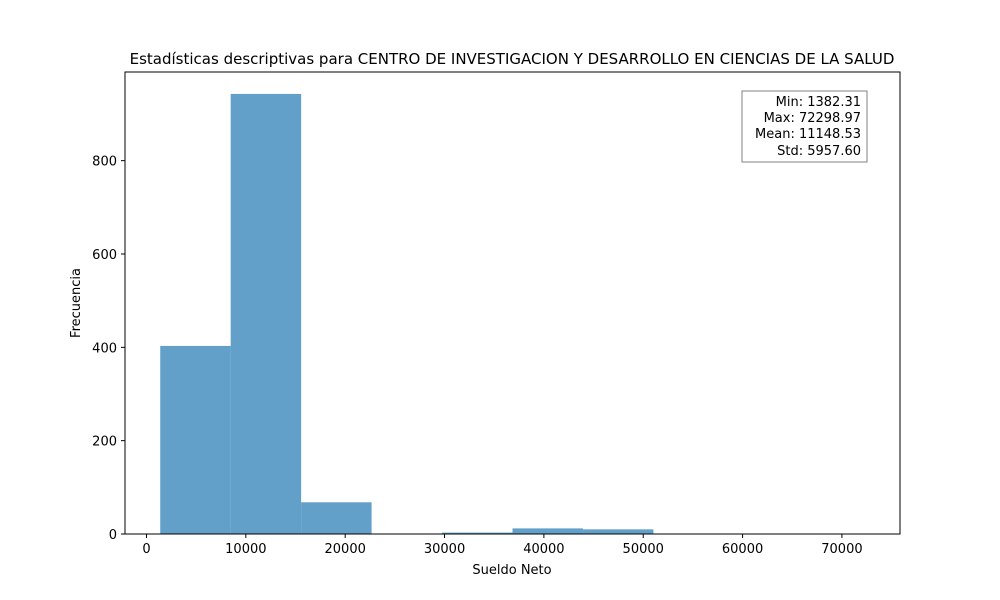 This screenshot has height=600, width=1000. I want to click on stats-std: Std: 5957.60, so click(819, 151).